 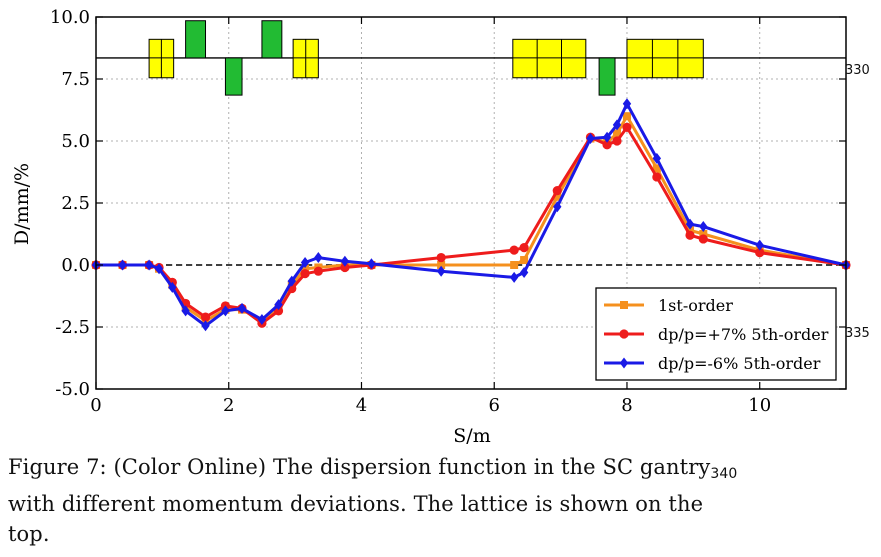 What do you see at coordinates (759, 405) in the screenshot?
I see `x-tick-label-5: 10` at bounding box center [759, 405].